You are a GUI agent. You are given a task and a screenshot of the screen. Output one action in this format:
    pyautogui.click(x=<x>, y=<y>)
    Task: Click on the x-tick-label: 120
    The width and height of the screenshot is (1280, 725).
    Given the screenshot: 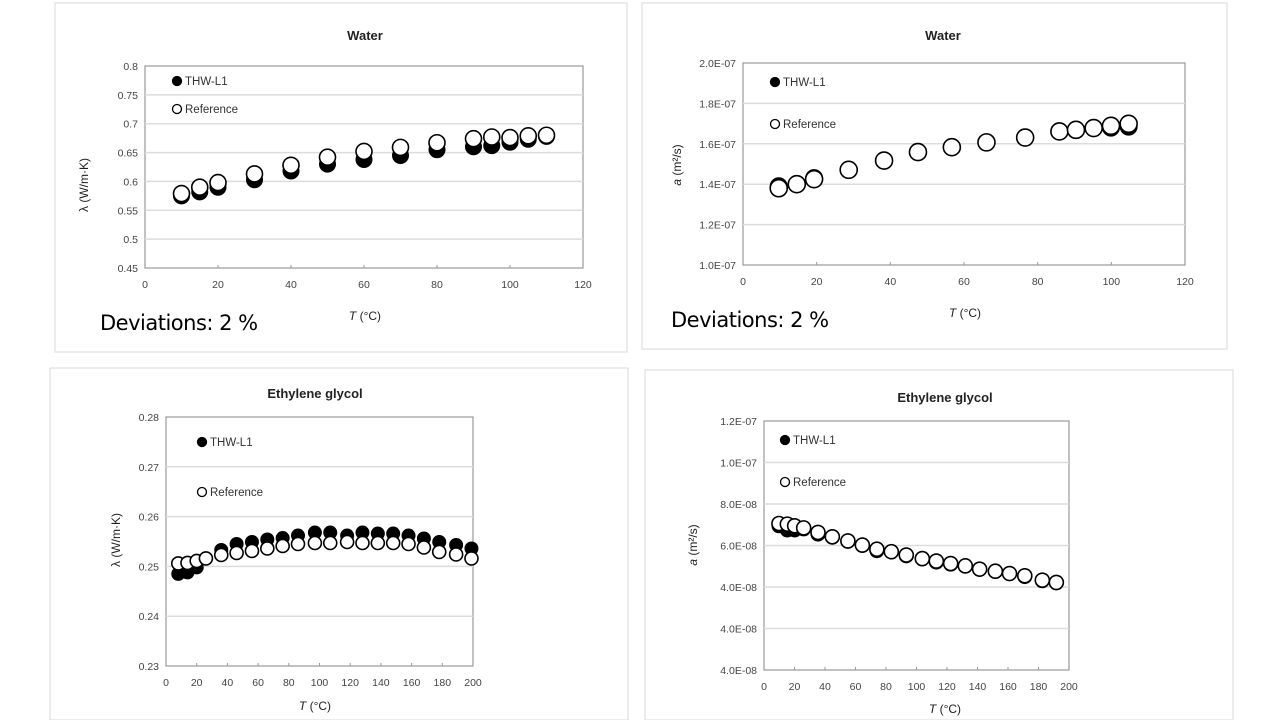 What is the action you would take?
    pyautogui.click(x=1185, y=282)
    